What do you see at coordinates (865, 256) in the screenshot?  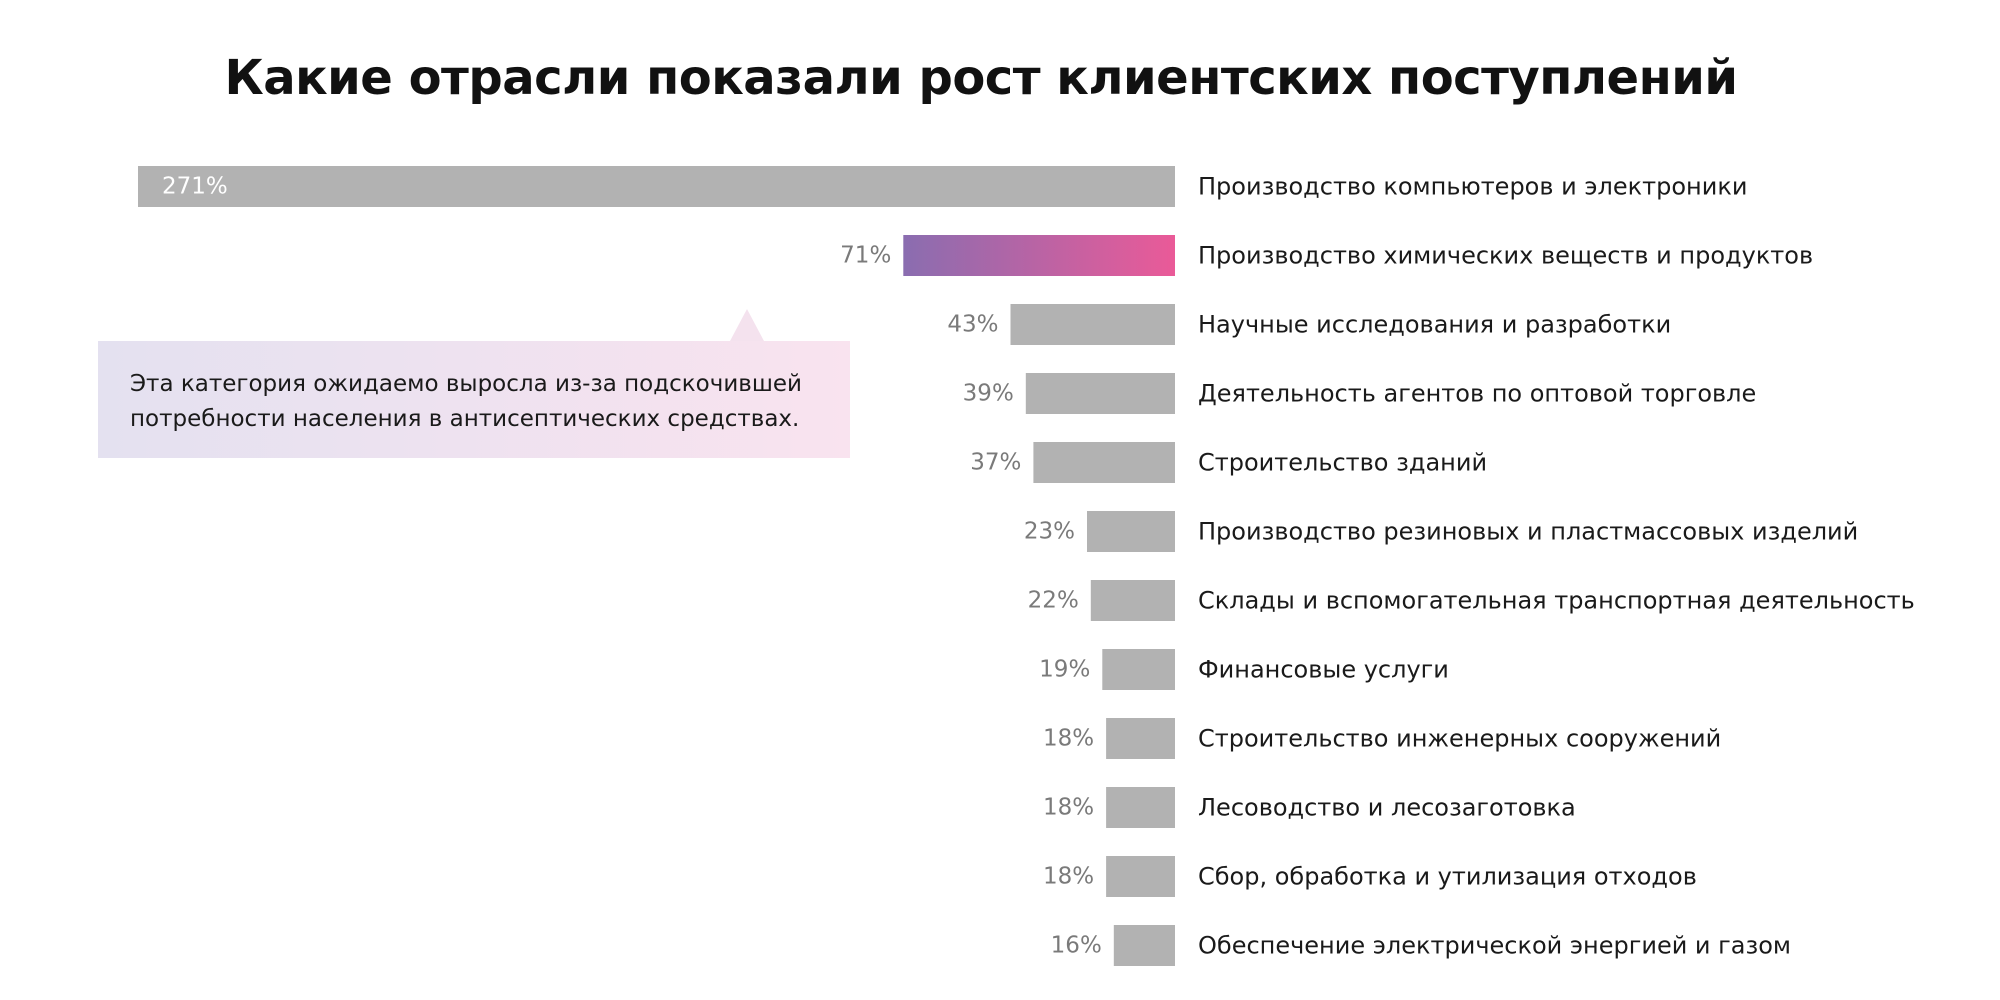 I see `bar-value-label: 71%` at bounding box center [865, 256].